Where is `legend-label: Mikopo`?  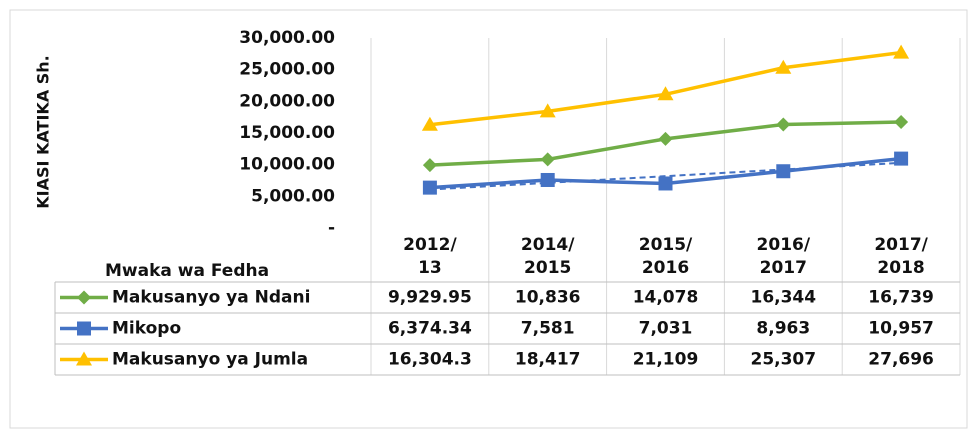
legend-label: Mikopo is located at coordinates (146, 329).